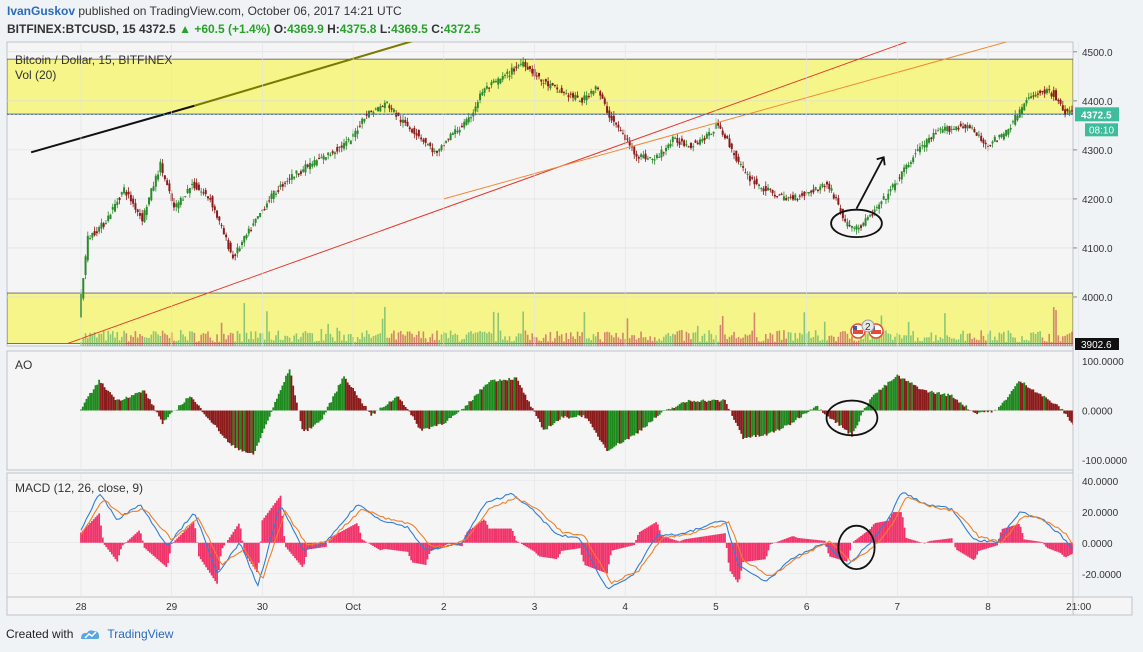 The width and height of the screenshot is (1143, 652). I want to click on author-link: IvanGuskov, so click(41, 11).